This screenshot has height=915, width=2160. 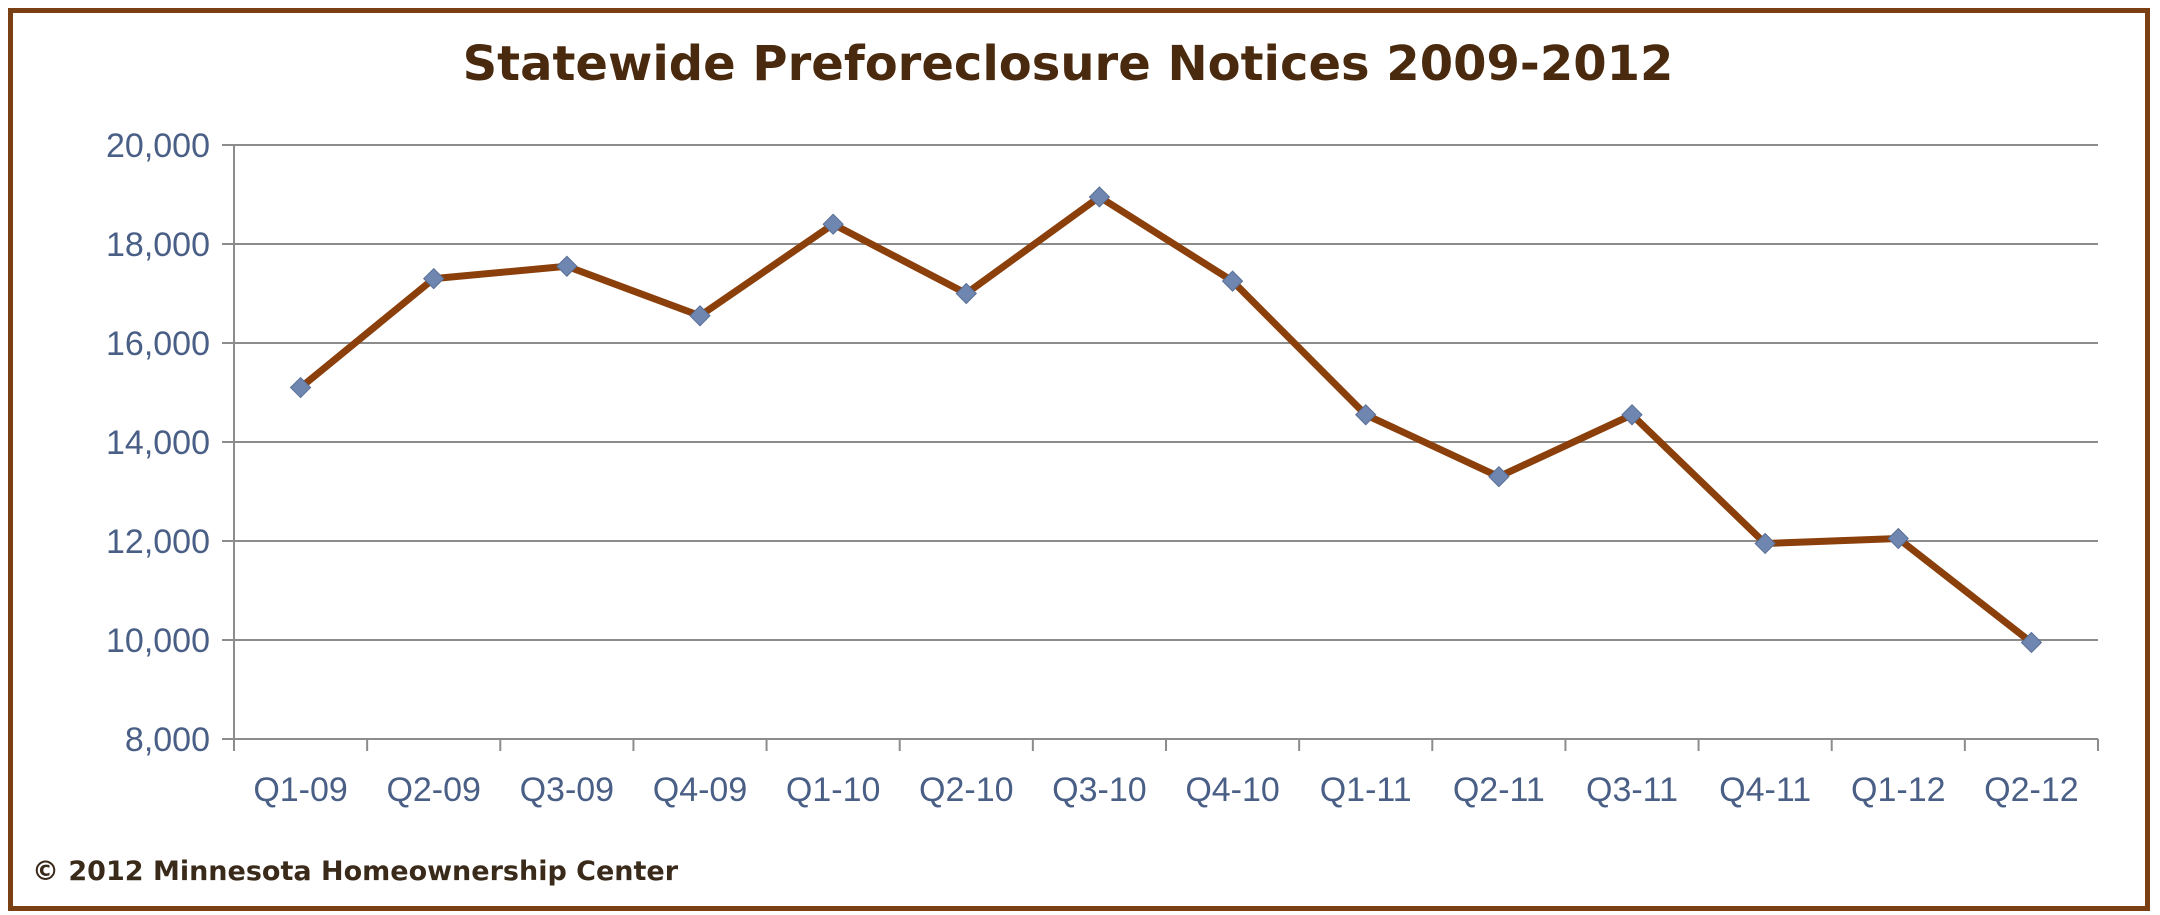 I want to click on y-tick-label: 8,000, so click(x=167, y=740).